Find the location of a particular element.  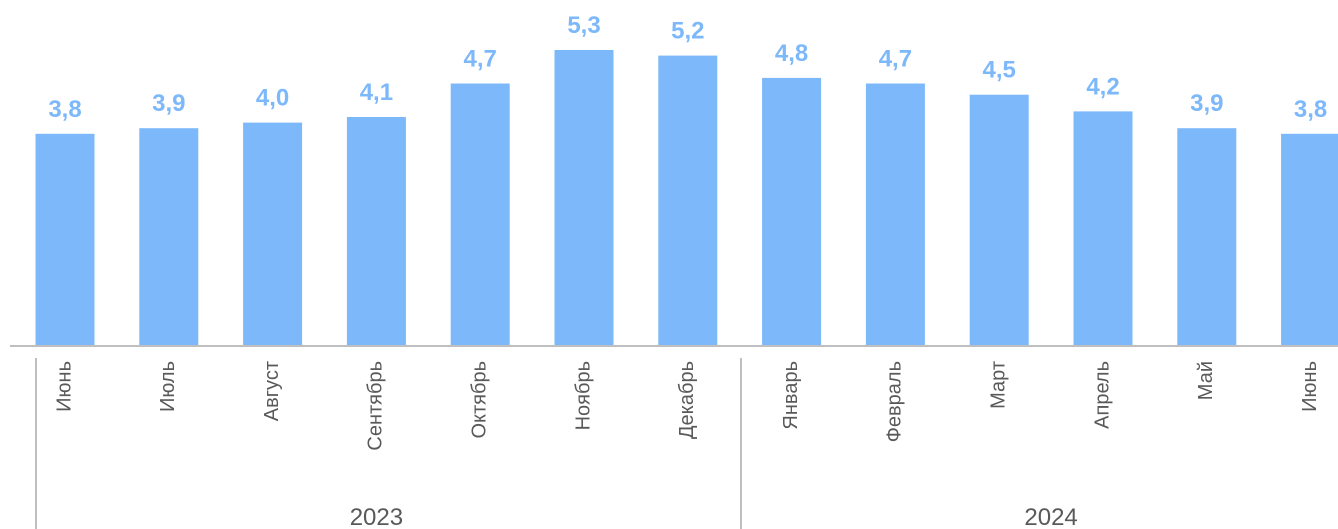

value-label-7: 5,2 is located at coordinates (687, 31).